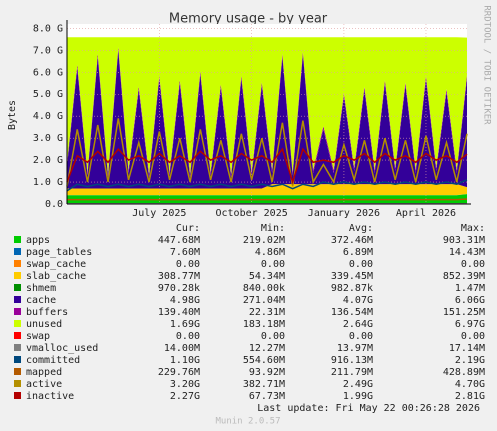  I want to click on y-tick-label: 1.0 G, so click(48, 182).